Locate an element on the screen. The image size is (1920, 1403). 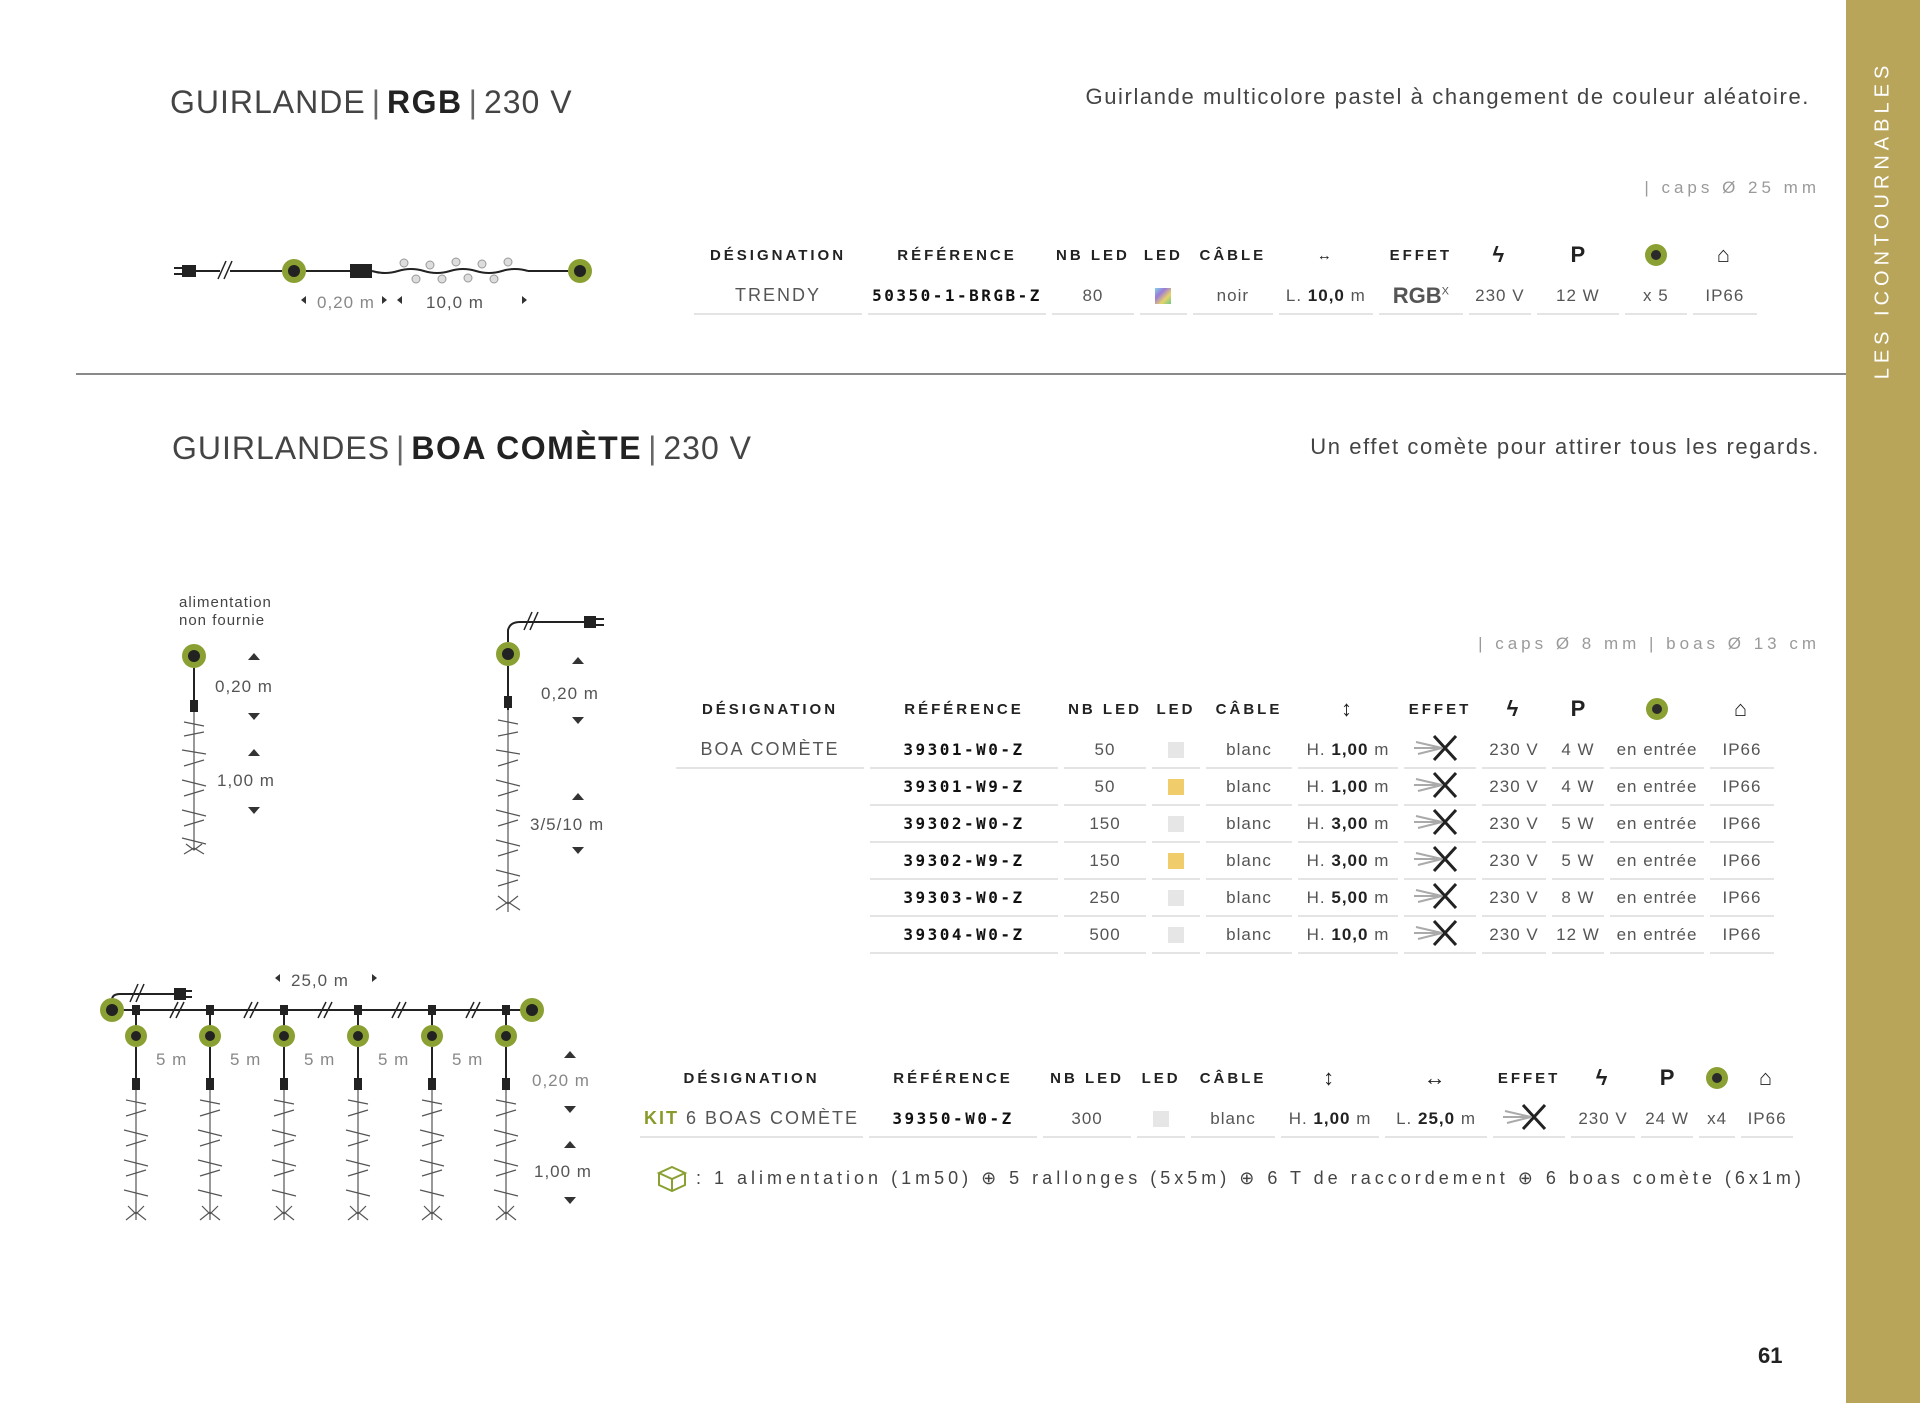
length-arrow-icon: ↔ is located at coordinates (1325, 255).